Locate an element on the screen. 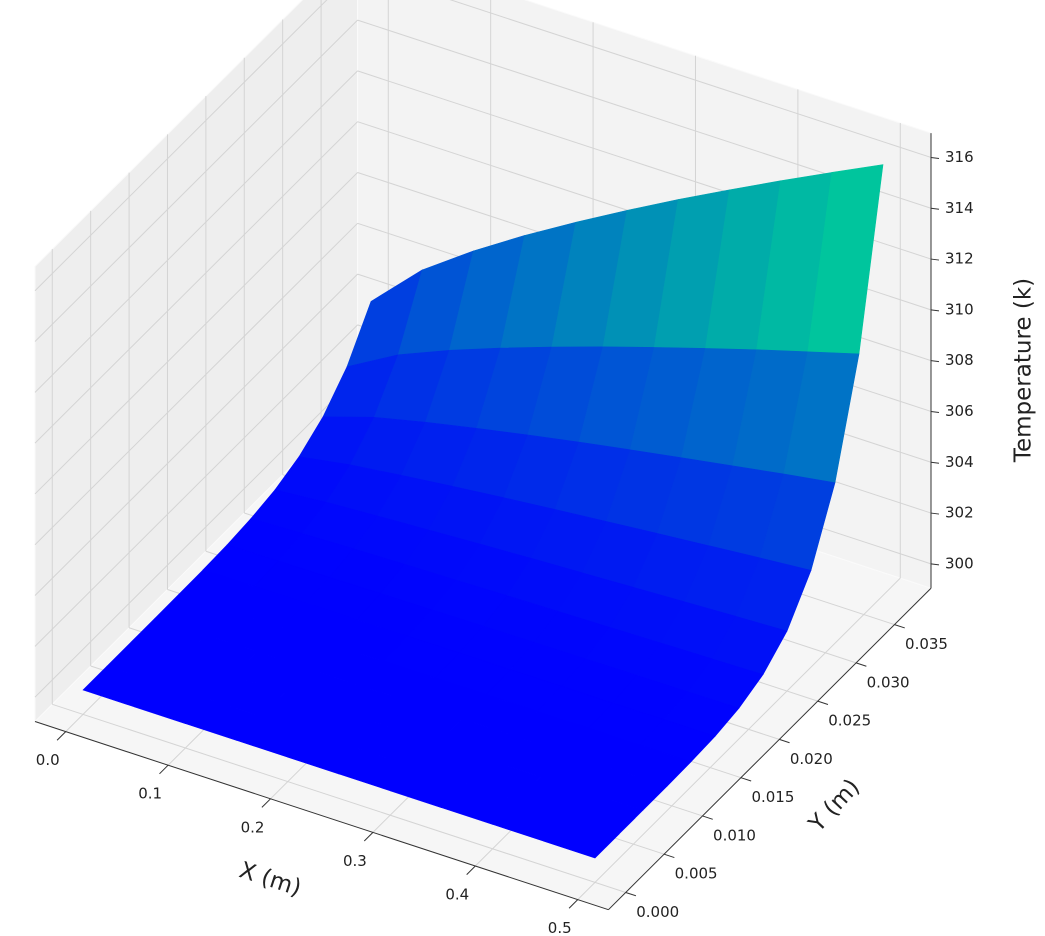 The image size is (1045, 936). x-tick-label: 0.2 is located at coordinates (253, 827).